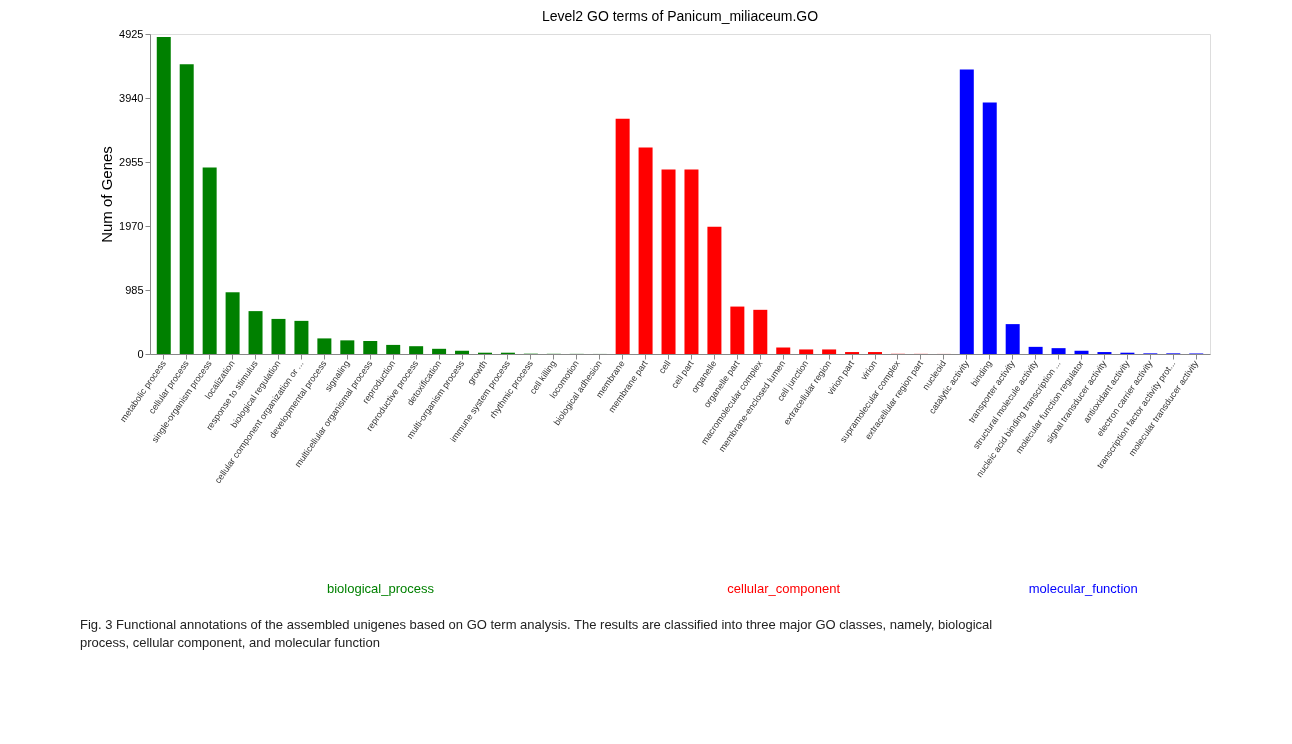 The height and width of the screenshot is (744, 1292). What do you see at coordinates (1083, 588) in the screenshot?
I see `text: molecular_function` at bounding box center [1083, 588].